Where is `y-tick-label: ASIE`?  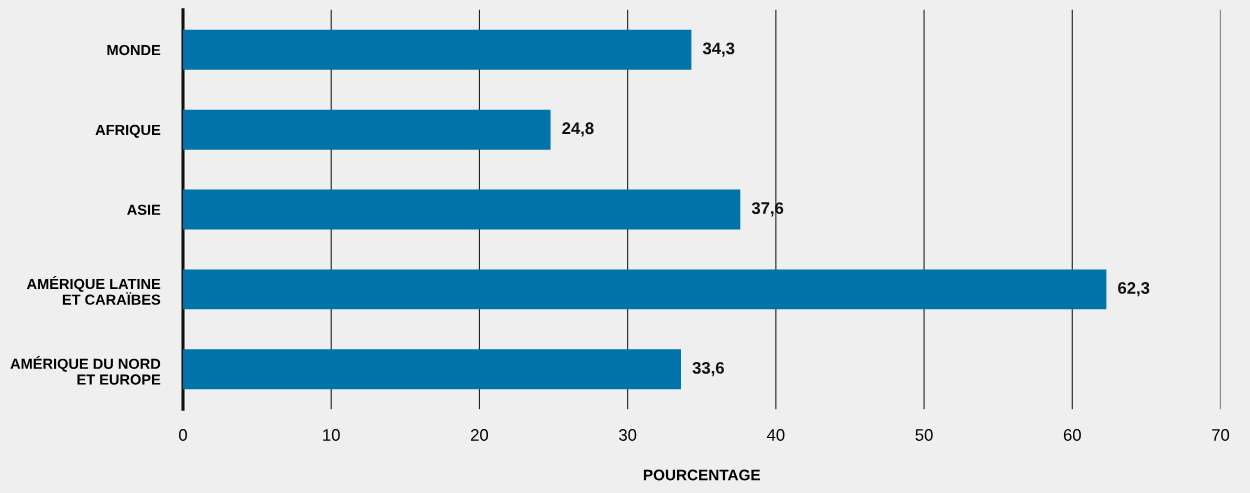
y-tick-label: ASIE is located at coordinates (144, 209).